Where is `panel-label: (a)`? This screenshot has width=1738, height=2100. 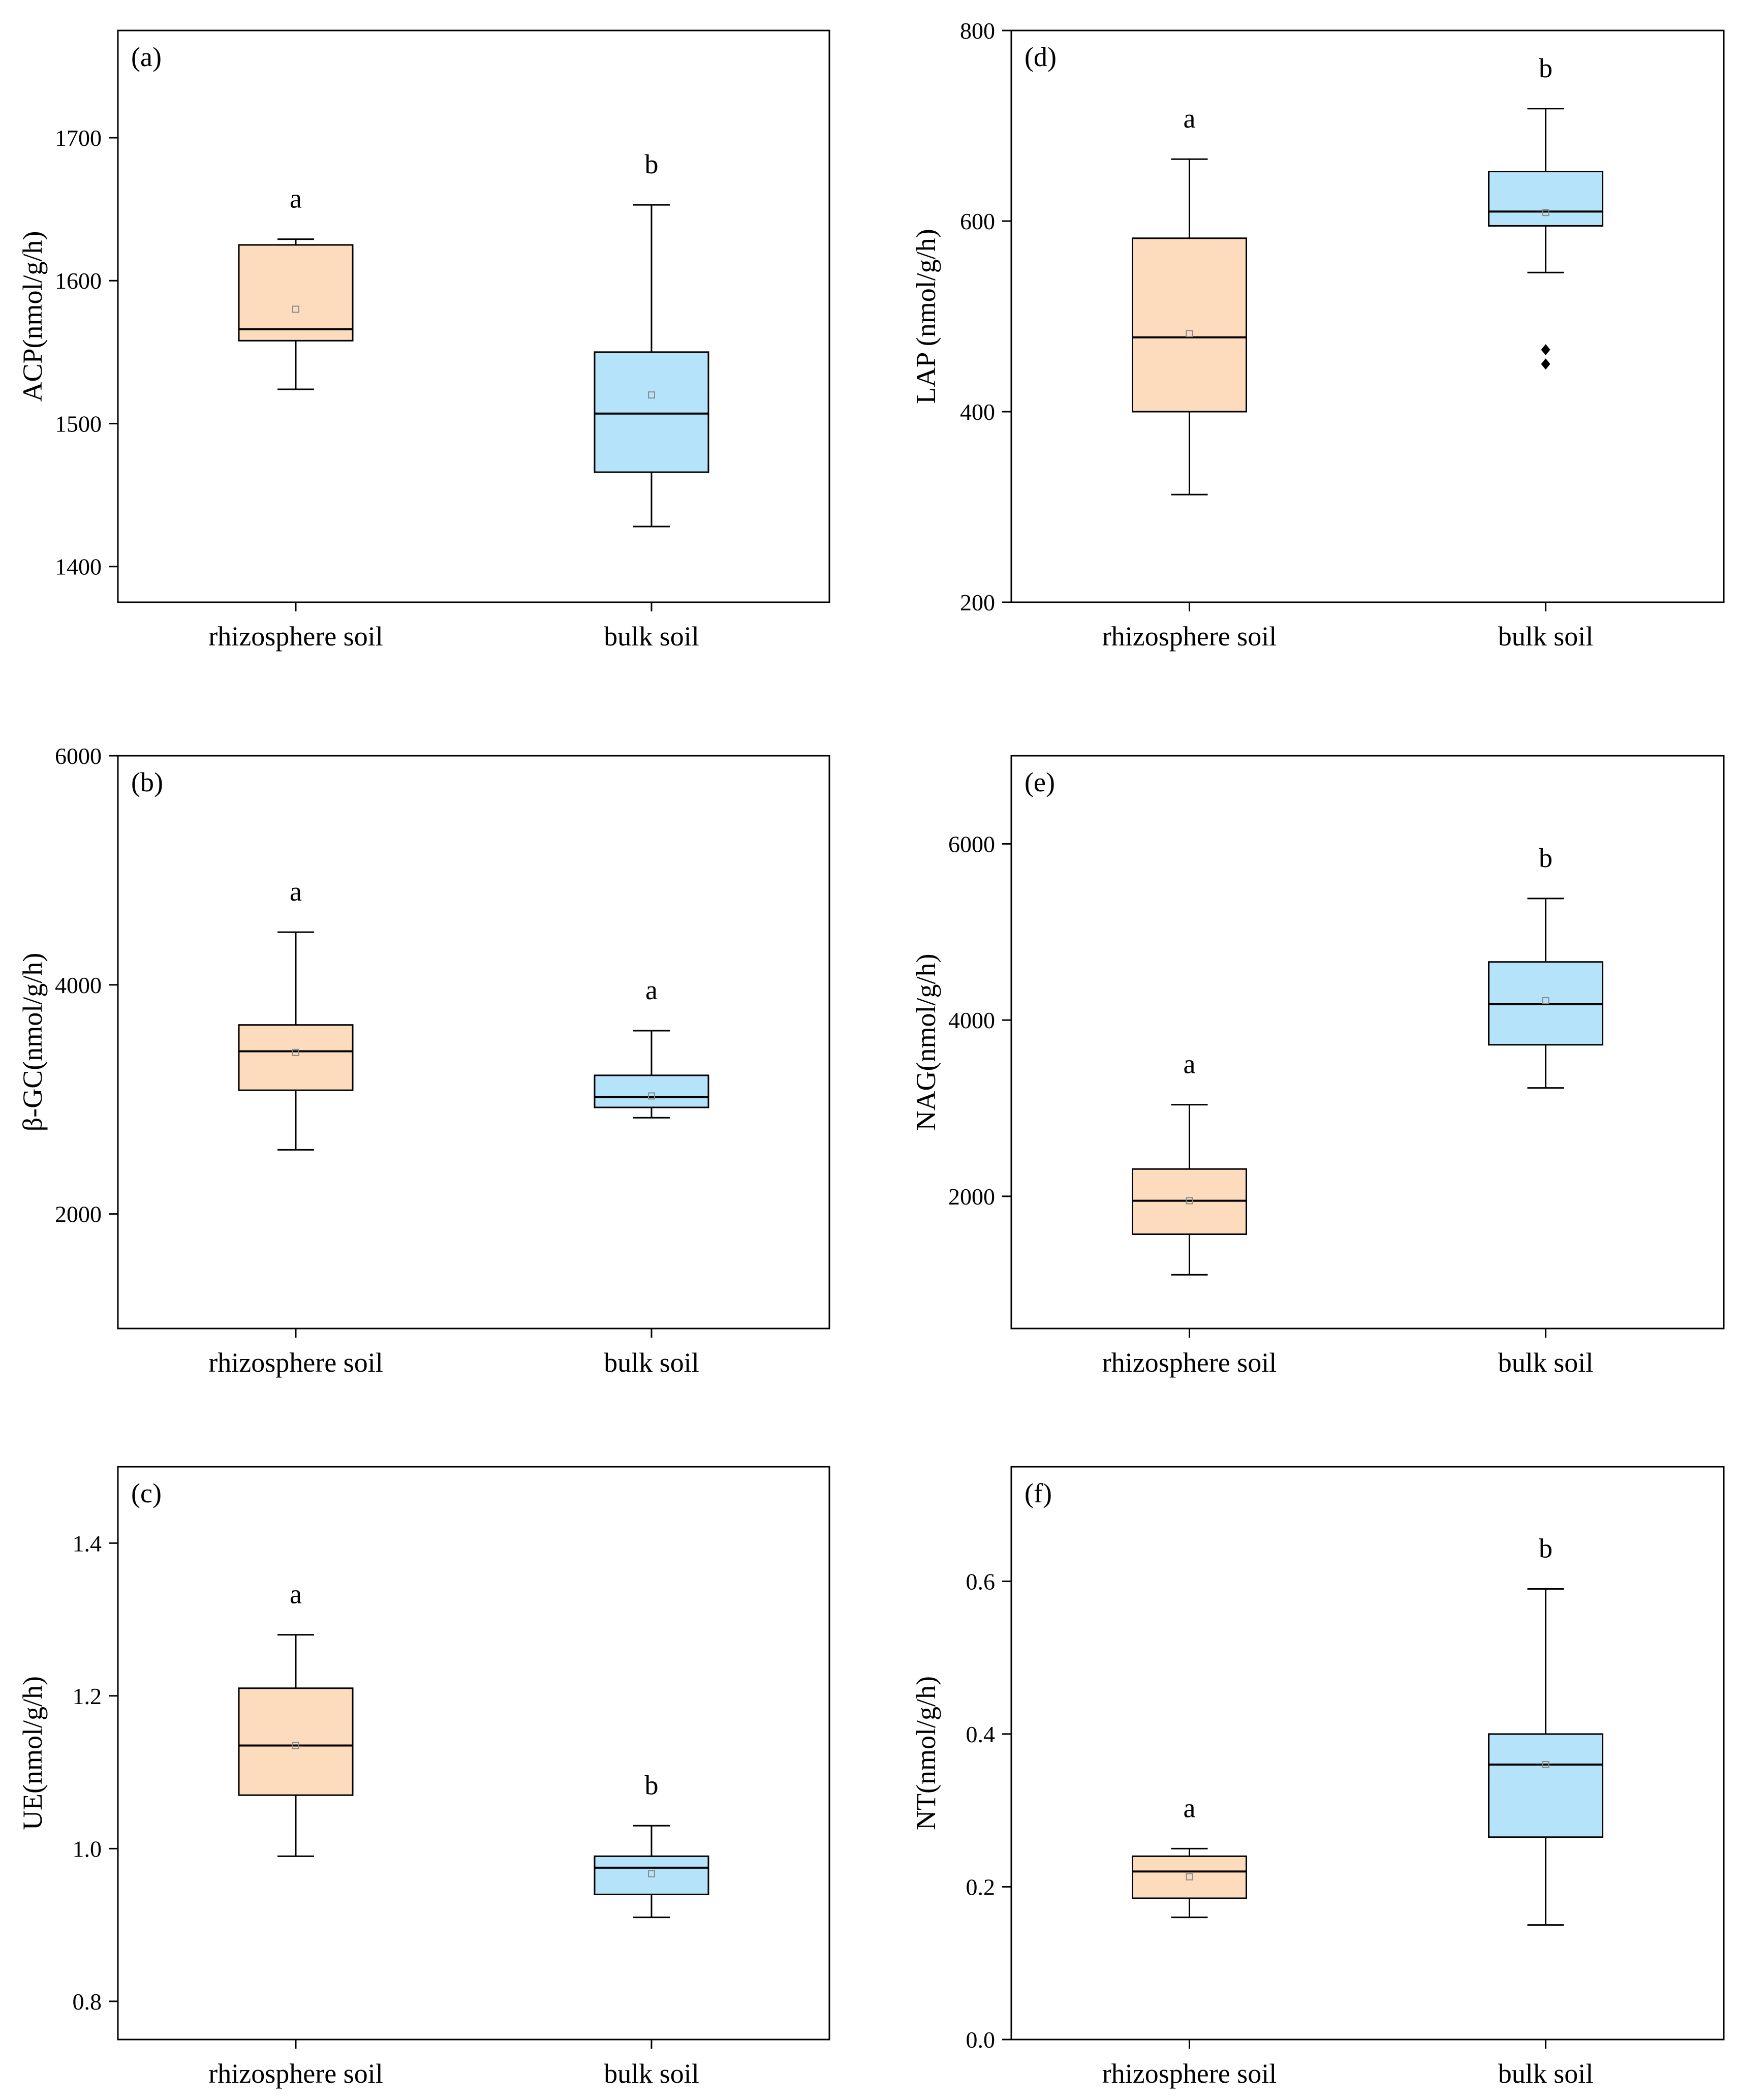
panel-label: (a) is located at coordinates (146, 57).